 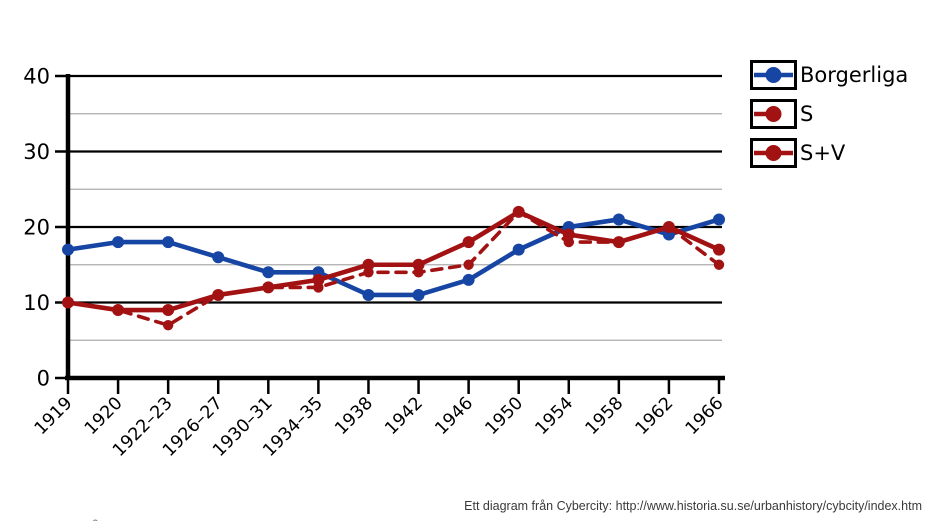 What do you see at coordinates (655, 416) in the screenshot?
I see `x-tick-label: 1962` at bounding box center [655, 416].